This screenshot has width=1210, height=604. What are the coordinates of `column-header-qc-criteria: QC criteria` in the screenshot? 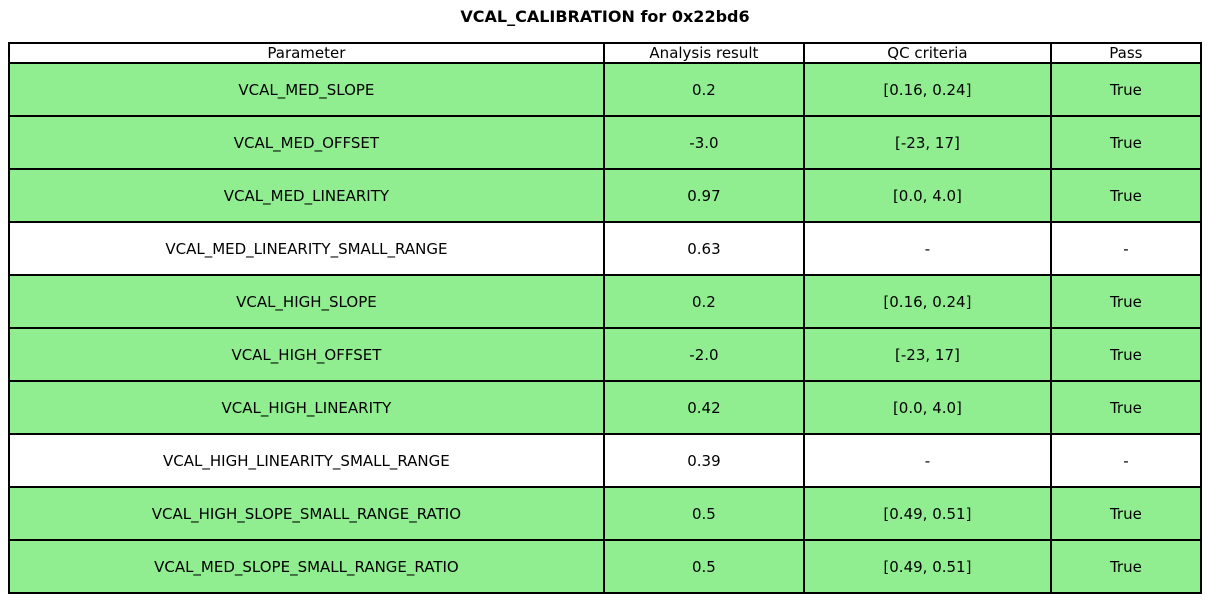 It's located at (927, 53).